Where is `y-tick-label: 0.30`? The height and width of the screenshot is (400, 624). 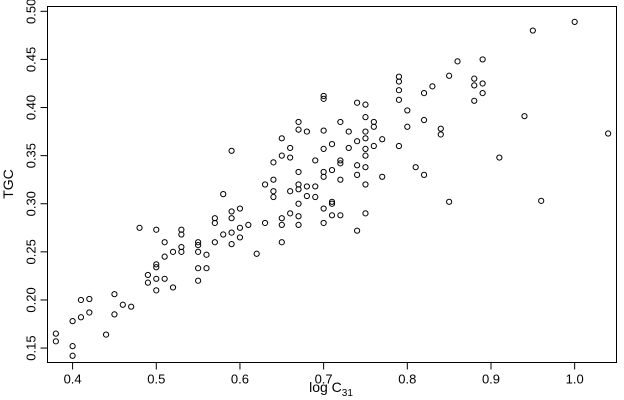
y-tick-label: 0.30 is located at coordinates (31, 203).